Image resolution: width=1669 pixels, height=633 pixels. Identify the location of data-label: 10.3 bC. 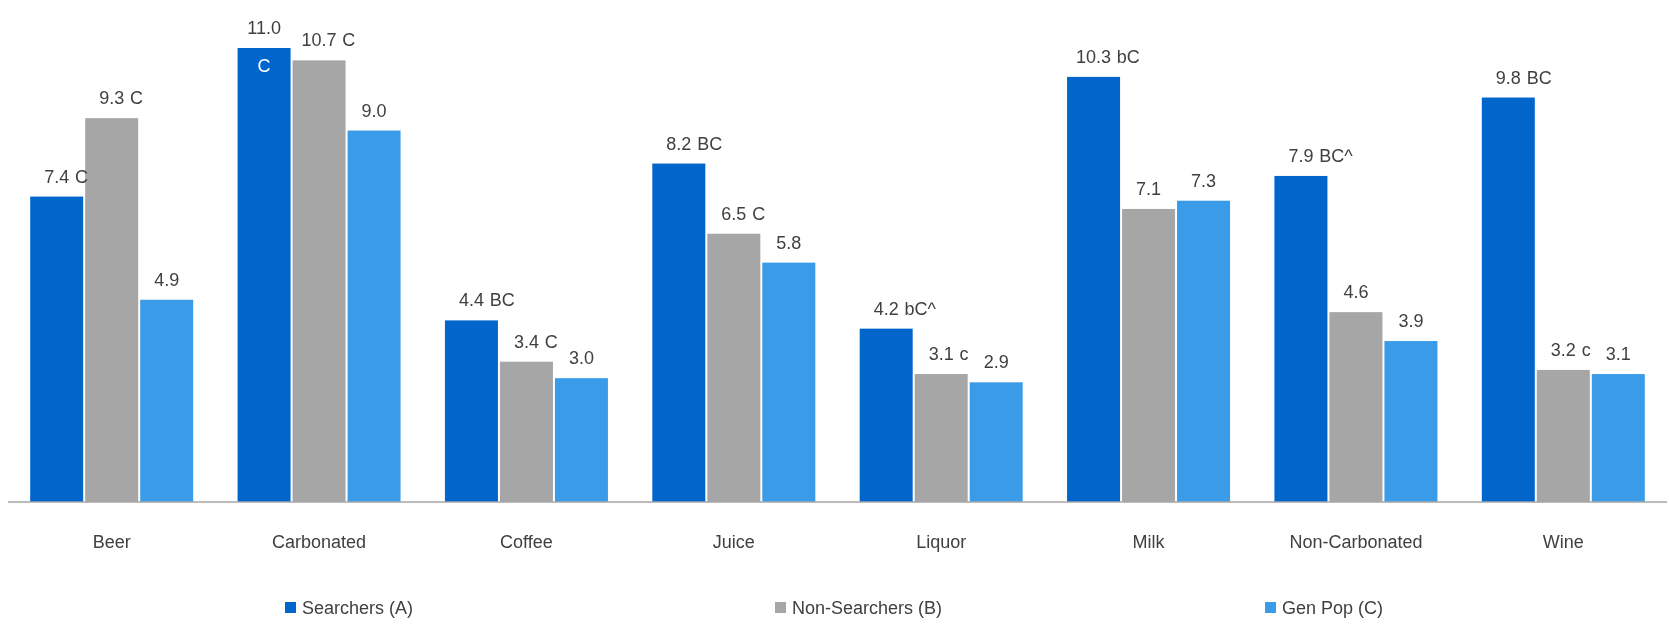
(1108, 56).